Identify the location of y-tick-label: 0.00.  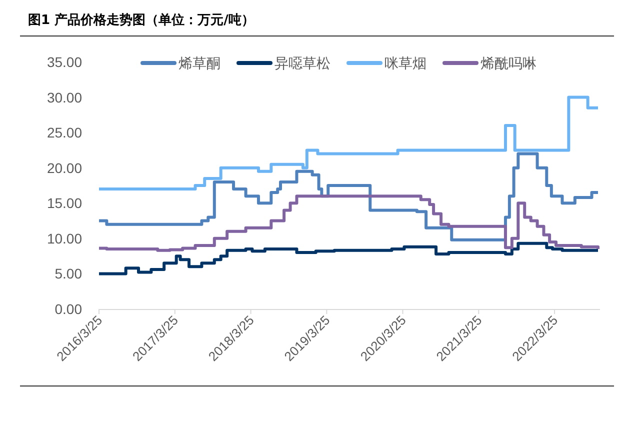
(68, 309).